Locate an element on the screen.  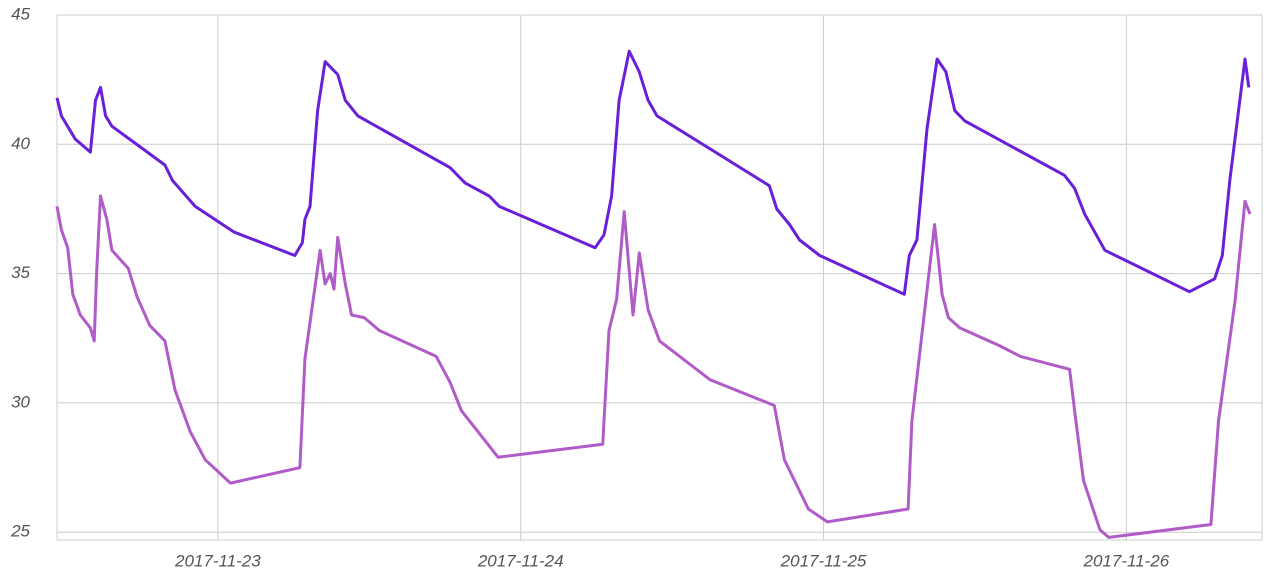
y-tick-label: 25 is located at coordinates (20, 531).